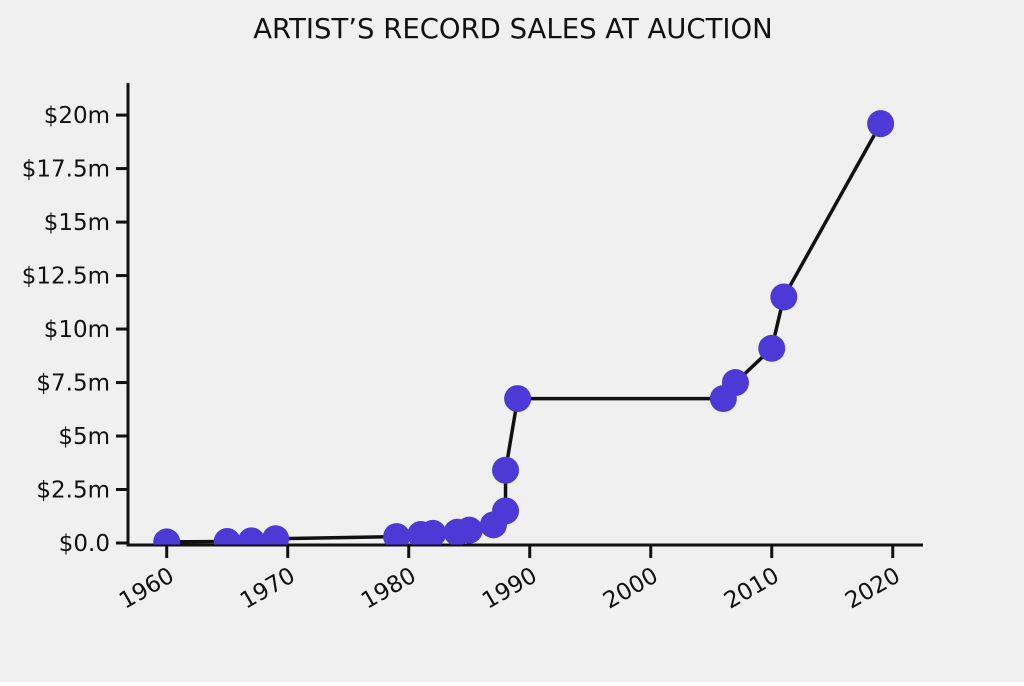 This screenshot has height=686, width=1024. I want to click on y-tick-label: $2.5m, so click(73, 491).